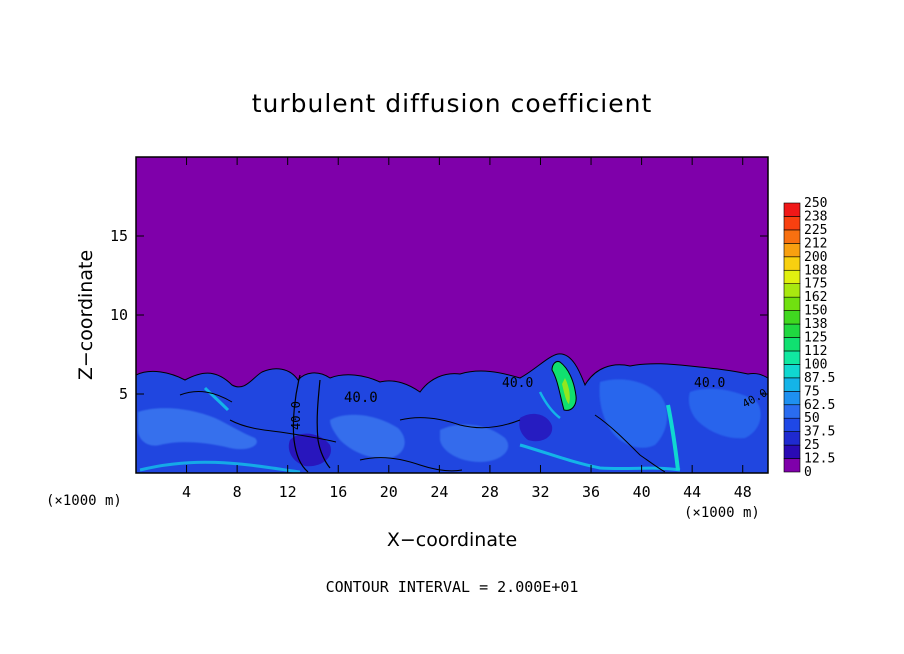 This screenshot has height=654, width=904. Describe the element at coordinates (722, 513) in the screenshot. I see `x-unit-right: (×1000 m)` at that location.